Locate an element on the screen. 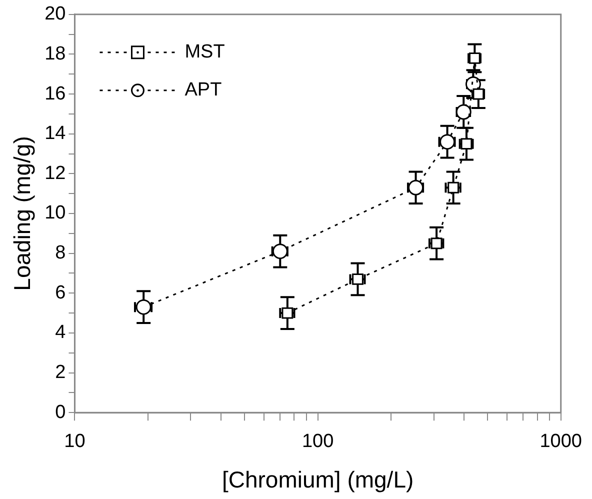 This screenshot has height=499, width=592. y-tick-label: 4 is located at coordinates (60, 333).